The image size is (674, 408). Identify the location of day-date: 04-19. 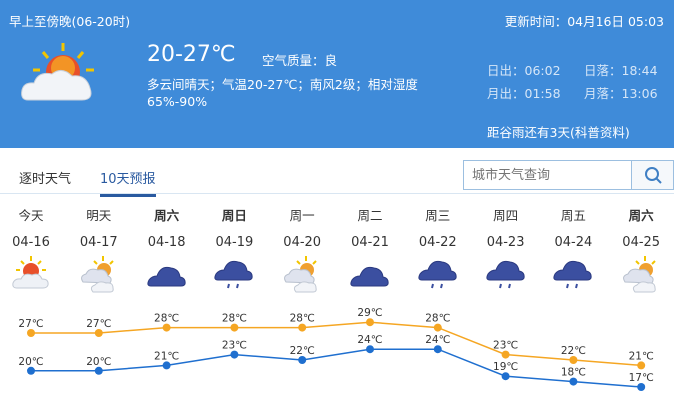
(234, 242).